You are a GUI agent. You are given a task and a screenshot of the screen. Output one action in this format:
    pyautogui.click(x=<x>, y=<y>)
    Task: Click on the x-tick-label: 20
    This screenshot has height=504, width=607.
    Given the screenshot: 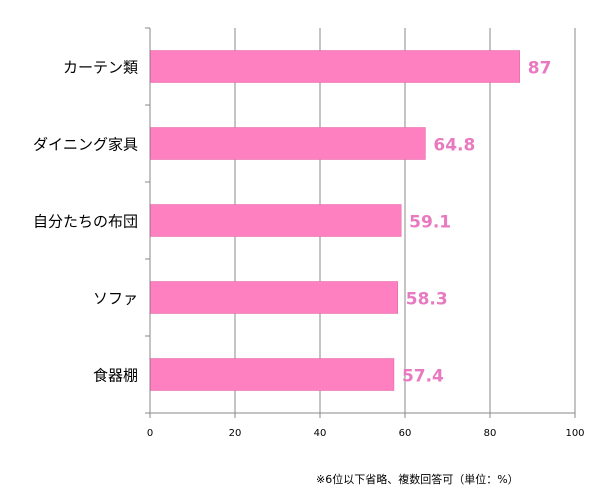 What is the action you would take?
    pyautogui.click(x=235, y=433)
    